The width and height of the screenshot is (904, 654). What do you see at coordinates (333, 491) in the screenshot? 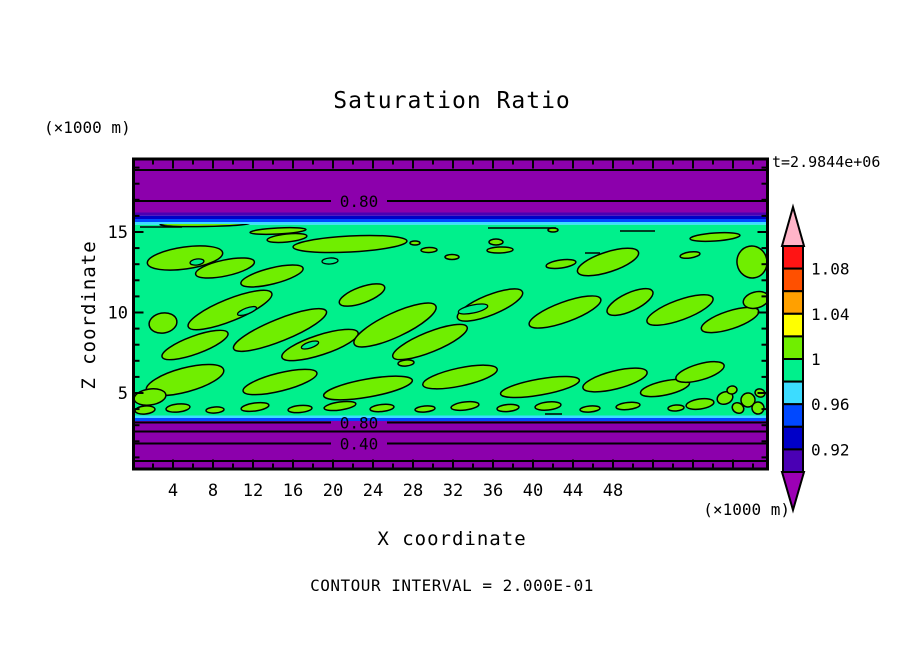
I see `x-tick-label: 20` at bounding box center [333, 491].